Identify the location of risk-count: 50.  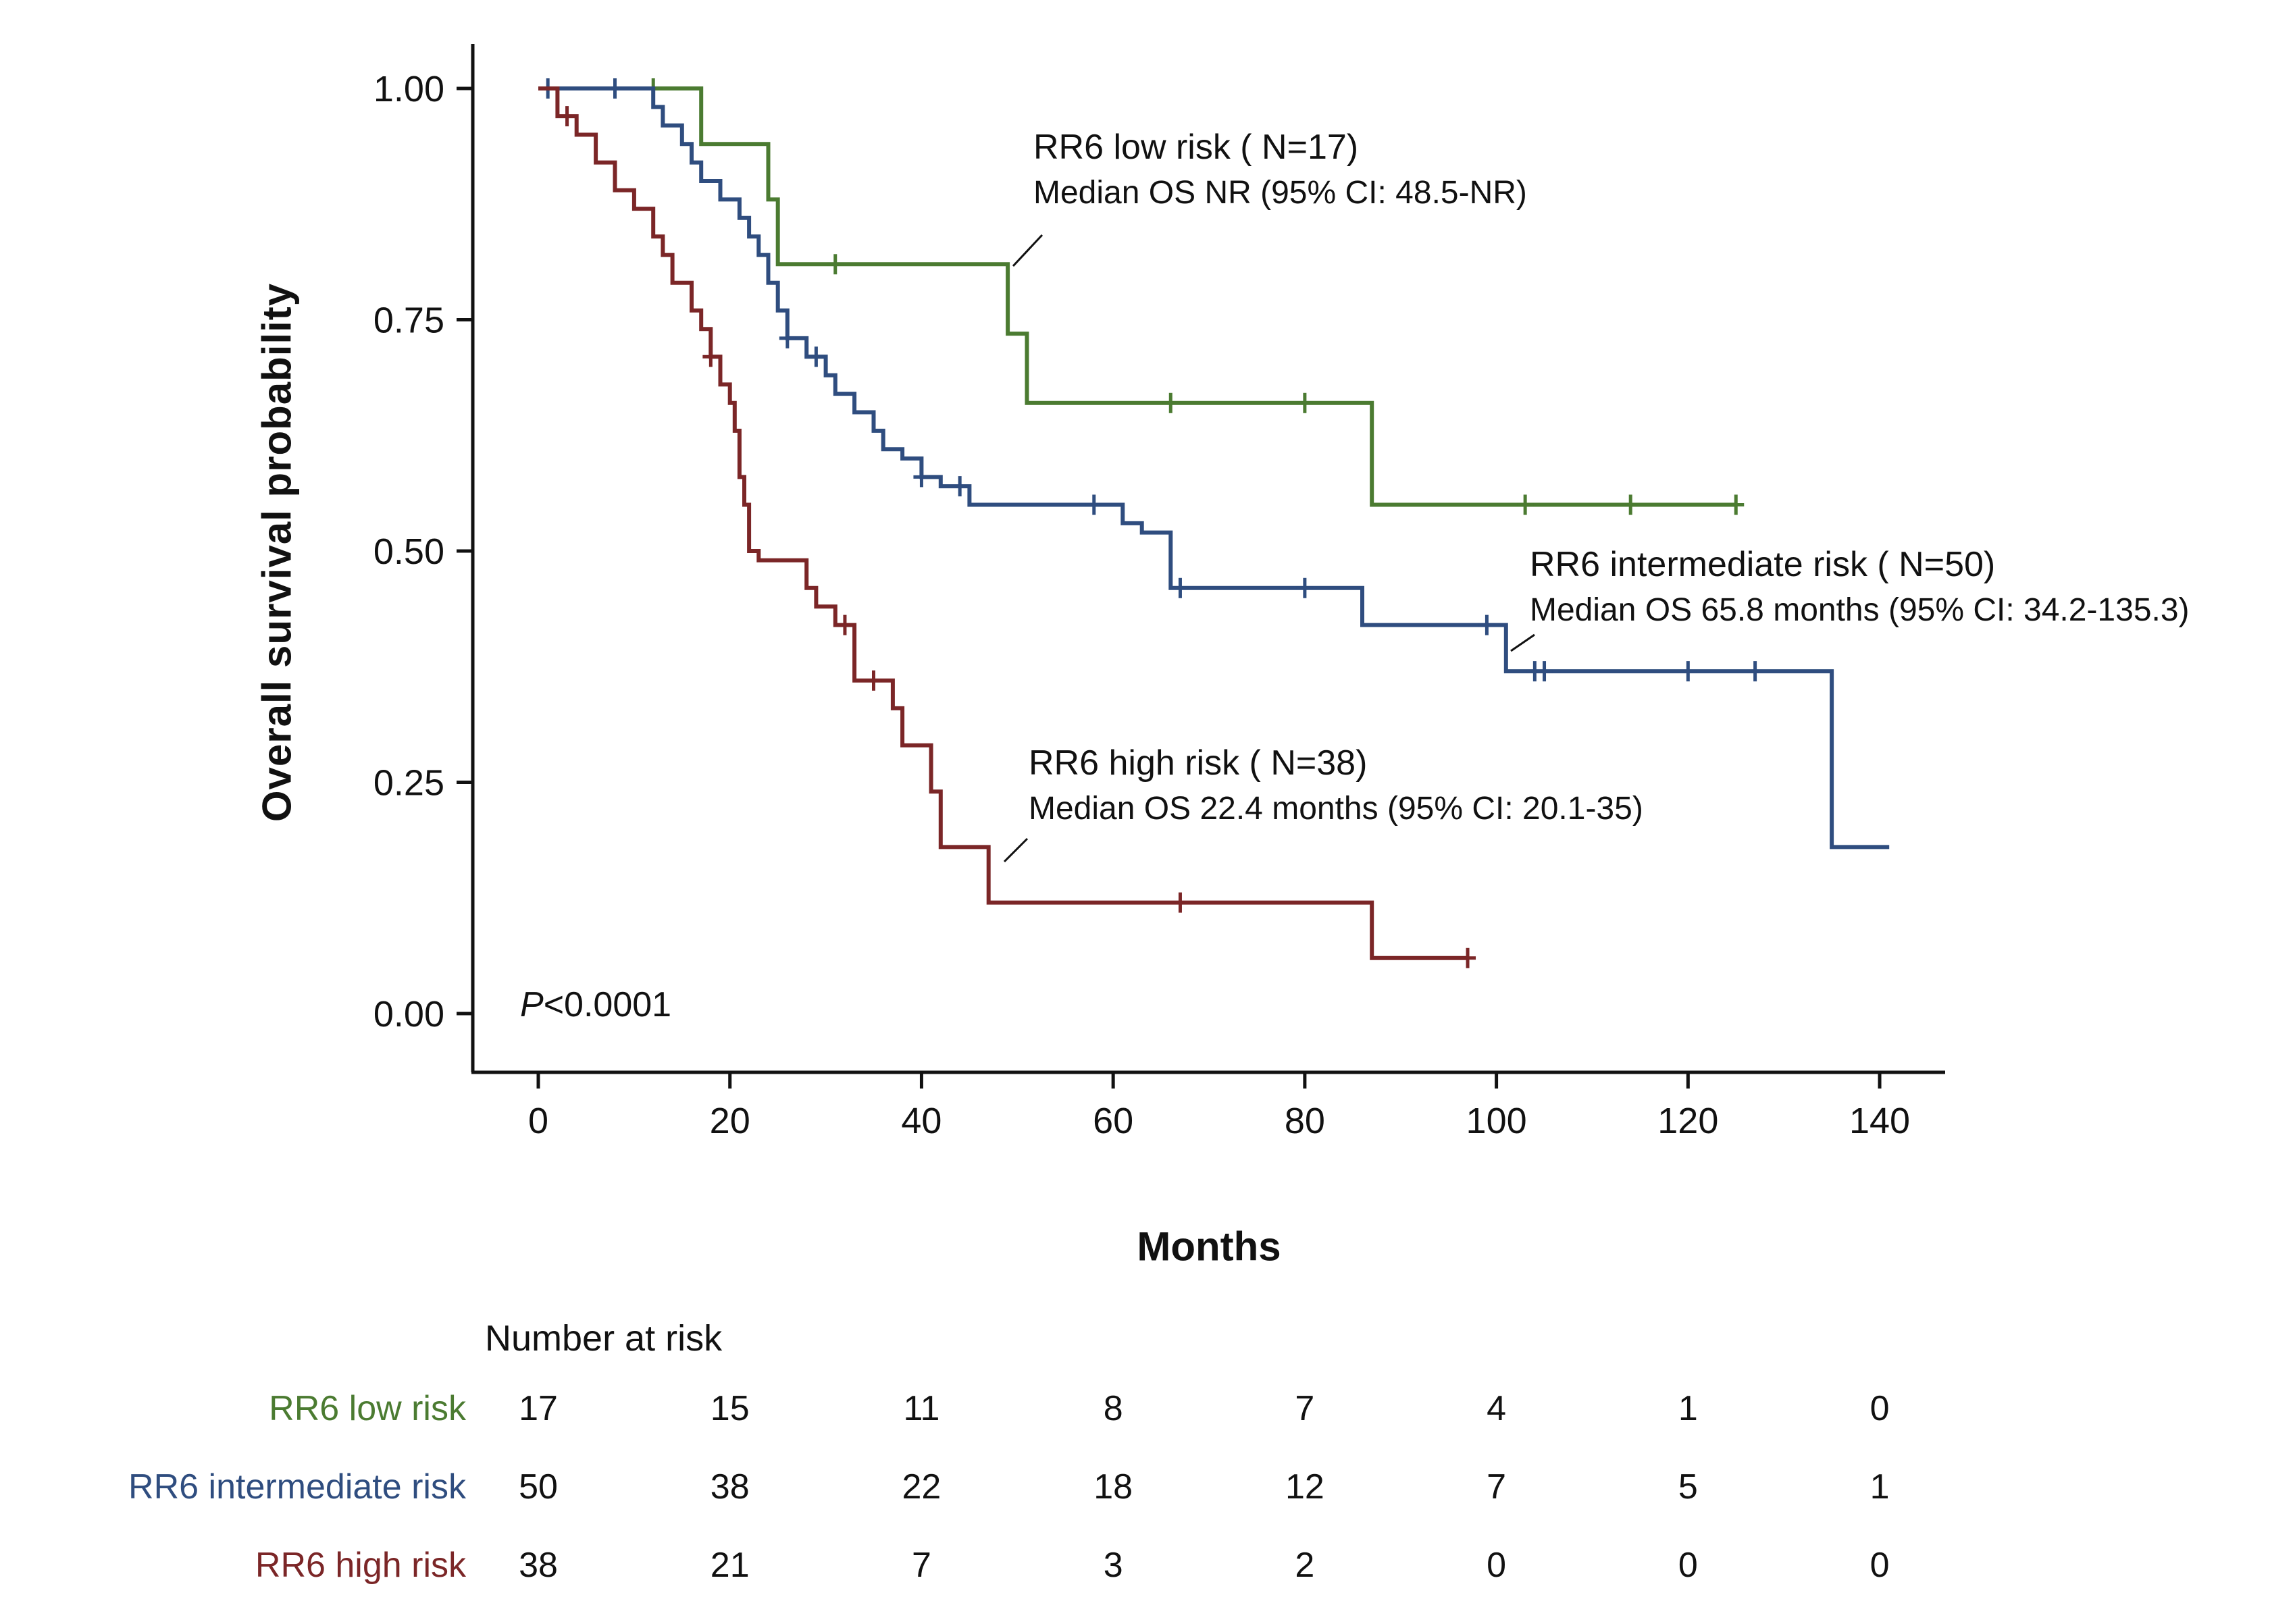
(538, 1487).